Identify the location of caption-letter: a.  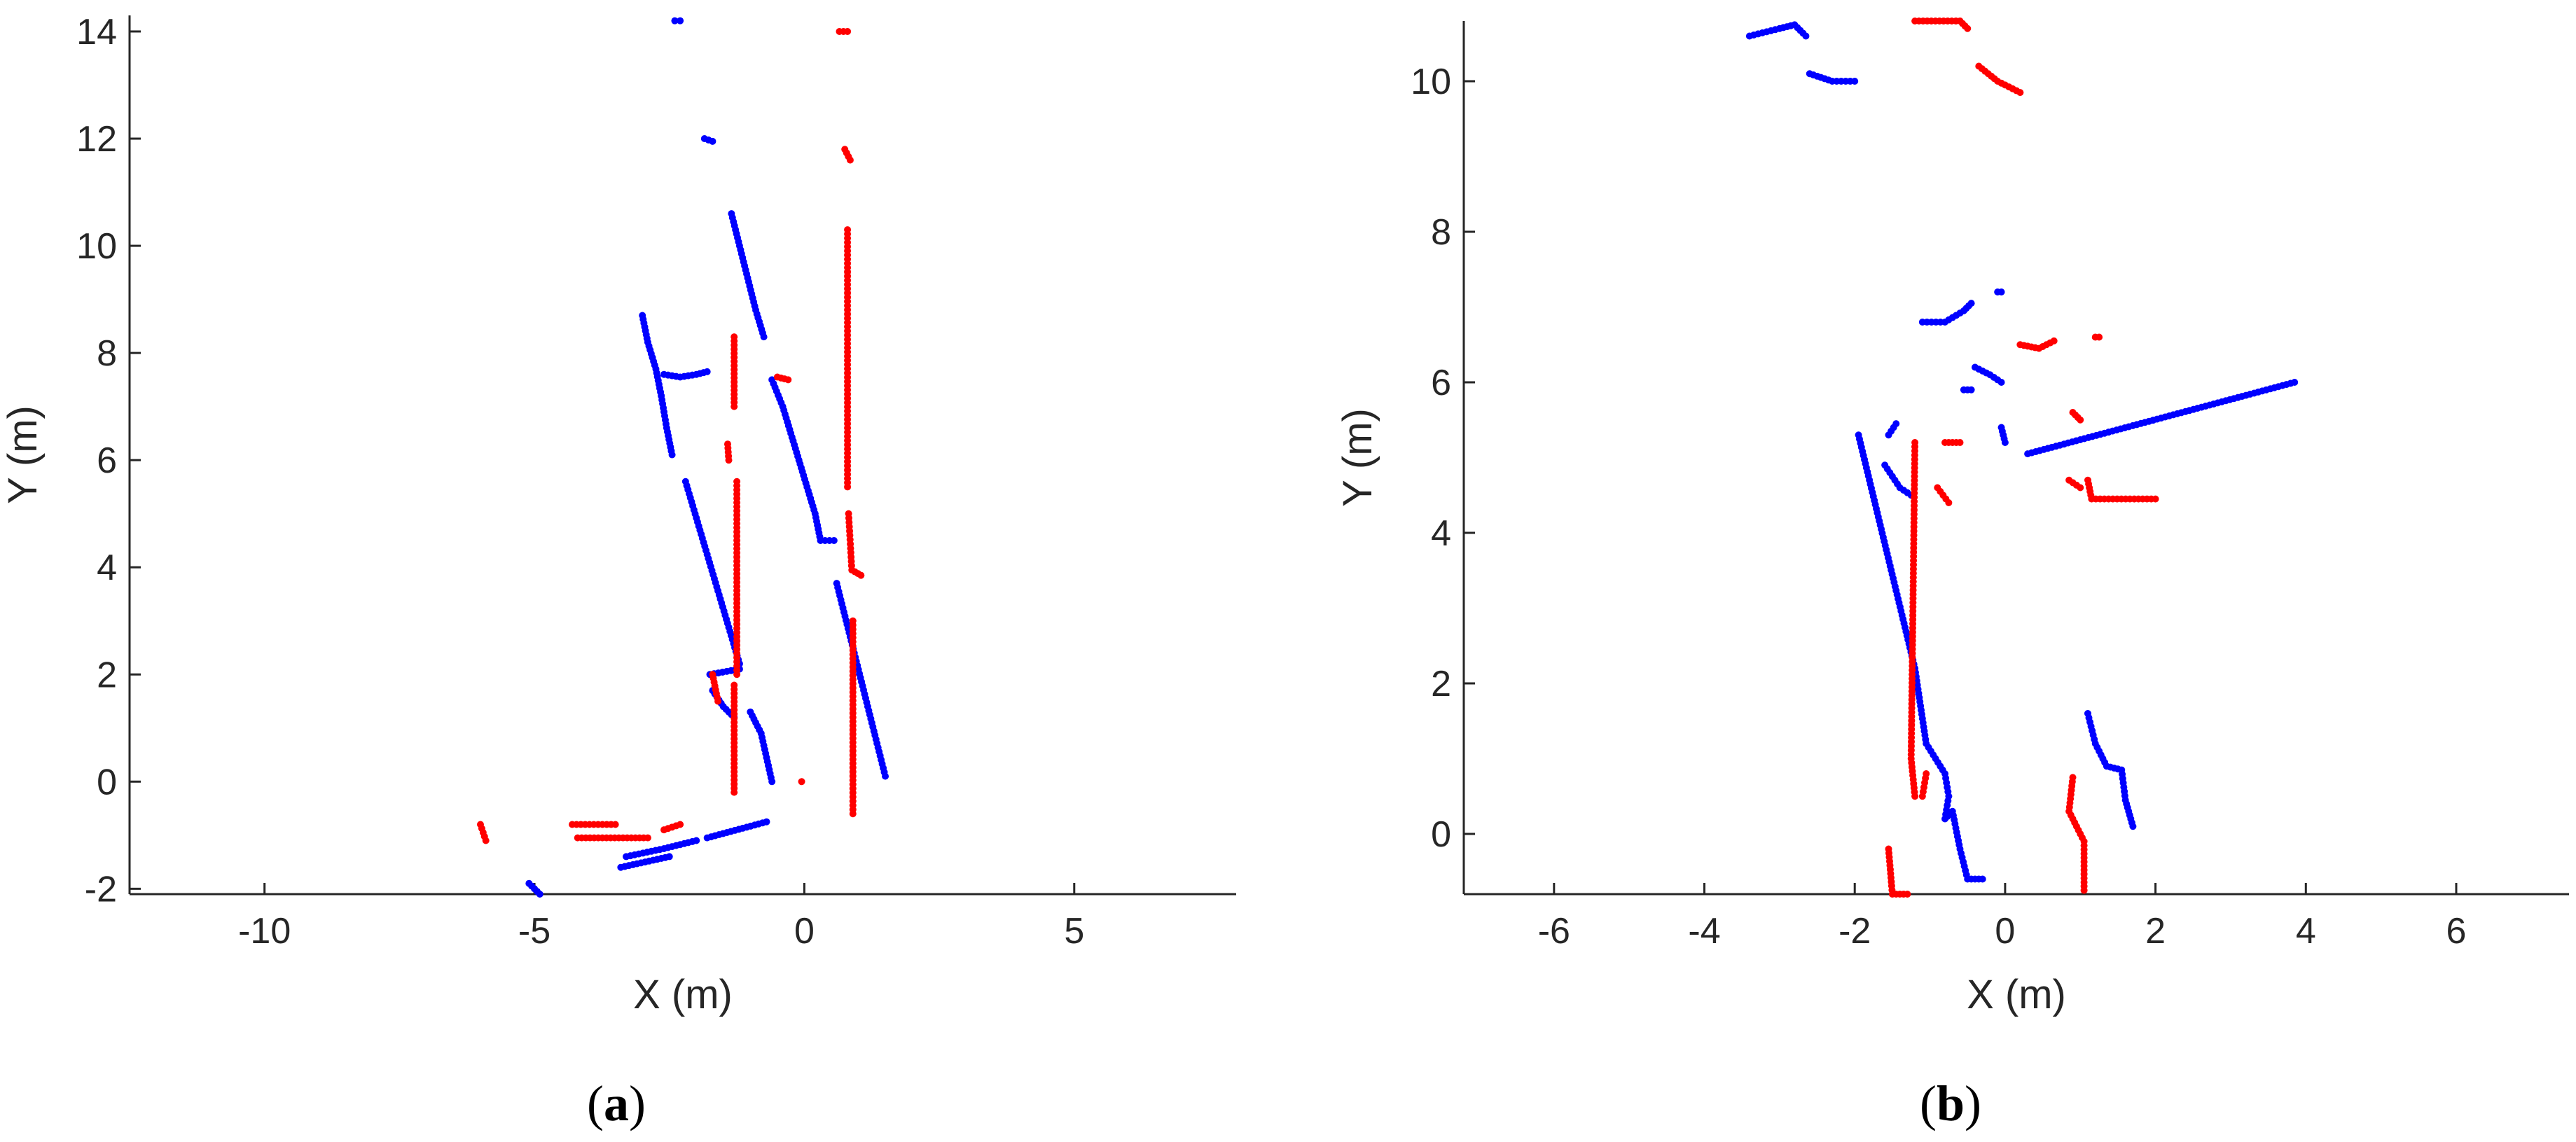
(617, 1103).